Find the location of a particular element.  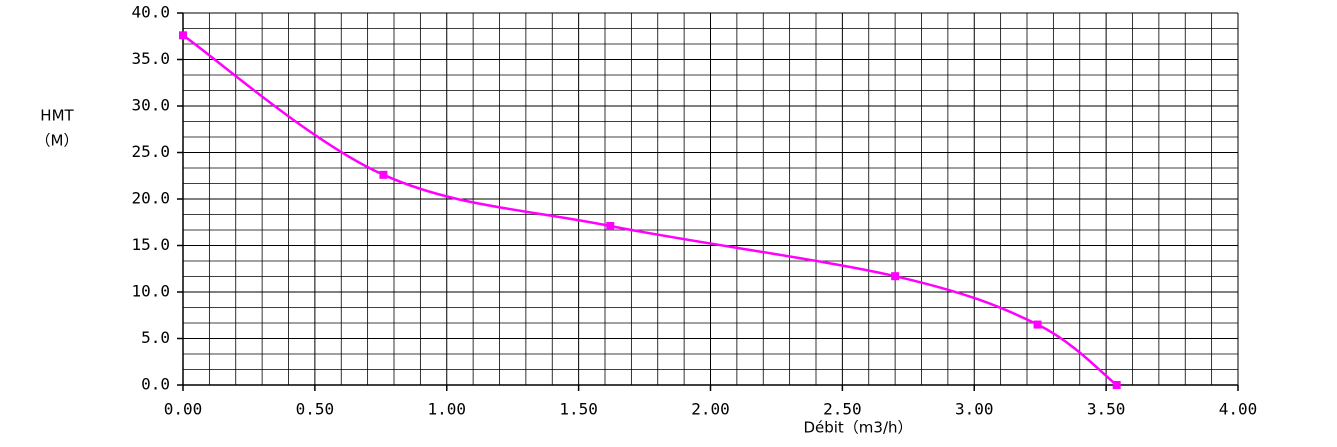

x-tick-label: 2.50 is located at coordinates (842, 409).